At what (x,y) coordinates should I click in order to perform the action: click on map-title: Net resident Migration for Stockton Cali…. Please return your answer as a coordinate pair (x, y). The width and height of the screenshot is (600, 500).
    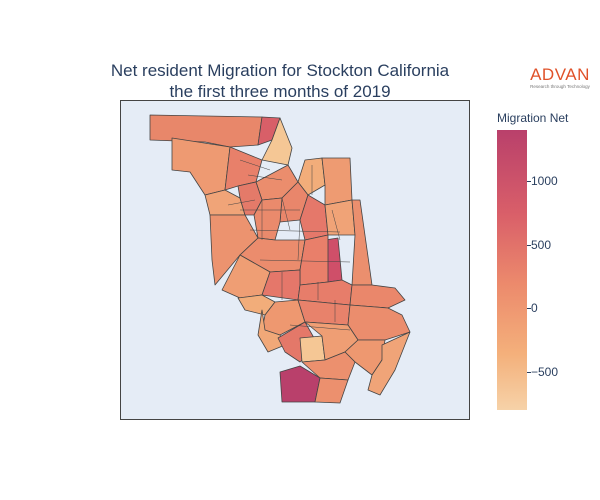
    Looking at the image, I should click on (280, 81).